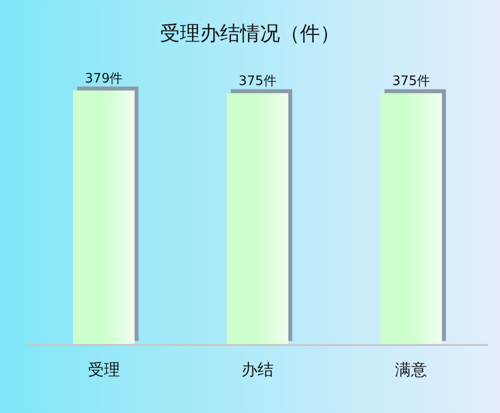 This screenshot has height=413, width=500. Describe the element at coordinates (411, 369) in the screenshot. I see `x-tick-label: 满意` at that location.